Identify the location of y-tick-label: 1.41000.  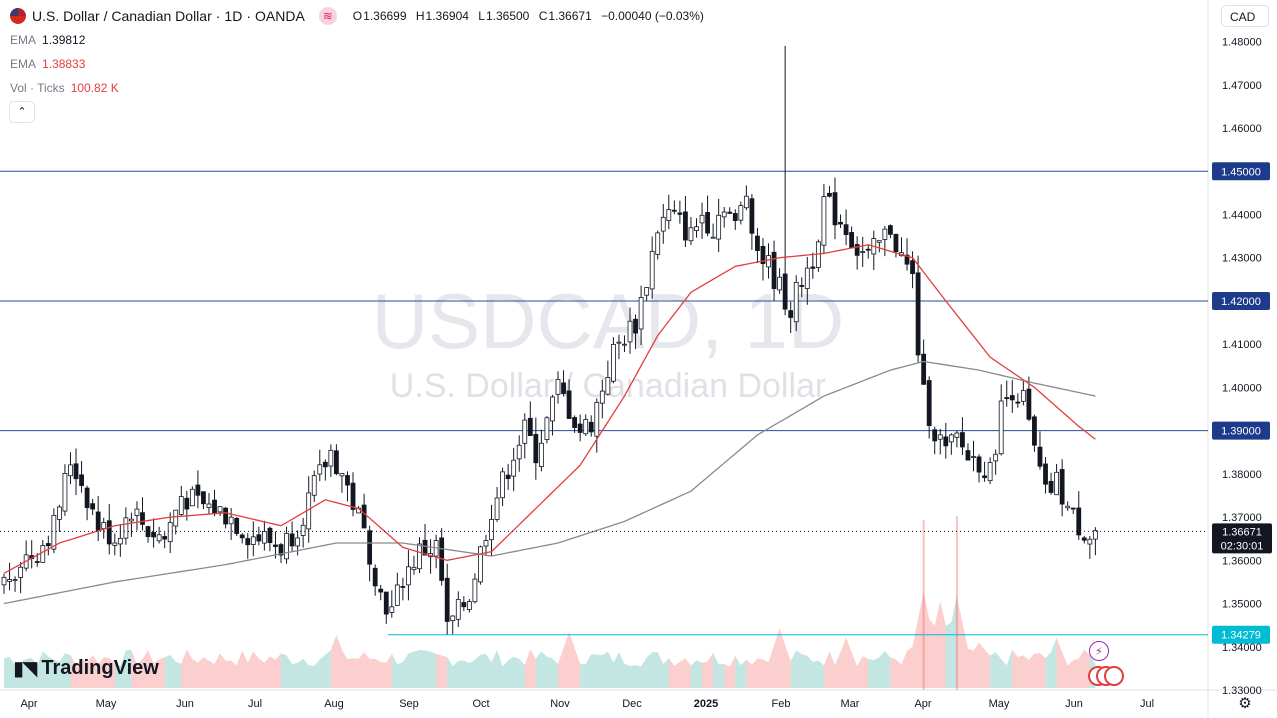
(1242, 345).